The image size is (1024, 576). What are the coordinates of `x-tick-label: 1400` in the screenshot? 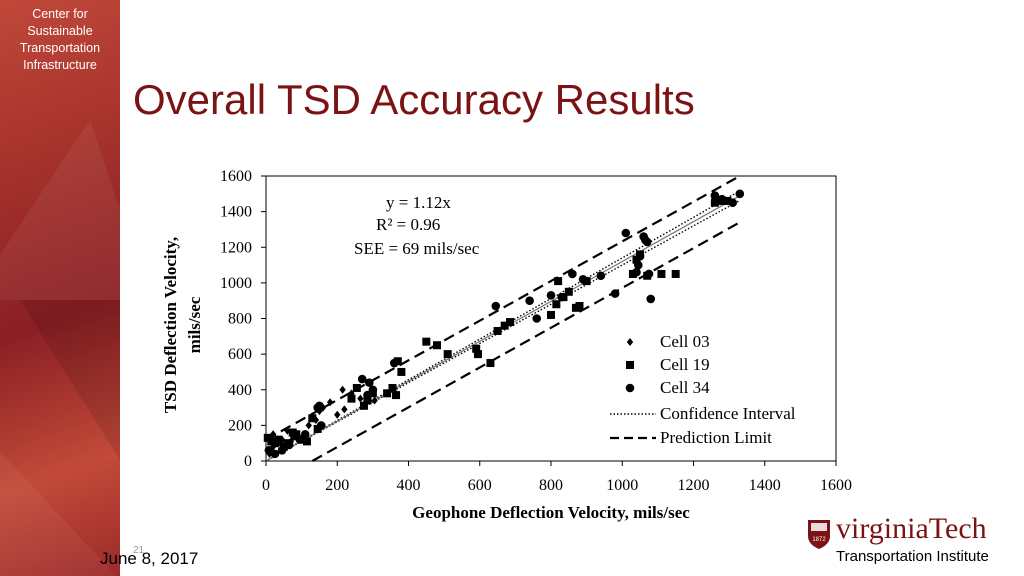 It's located at (765, 485).